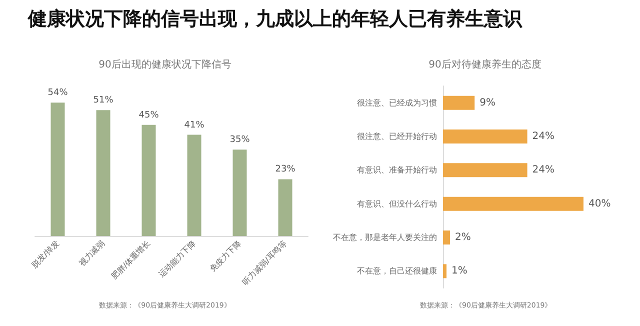 The width and height of the screenshot is (640, 326). What do you see at coordinates (463, 237) in the screenshot?
I see `data-label: 2%` at bounding box center [463, 237].